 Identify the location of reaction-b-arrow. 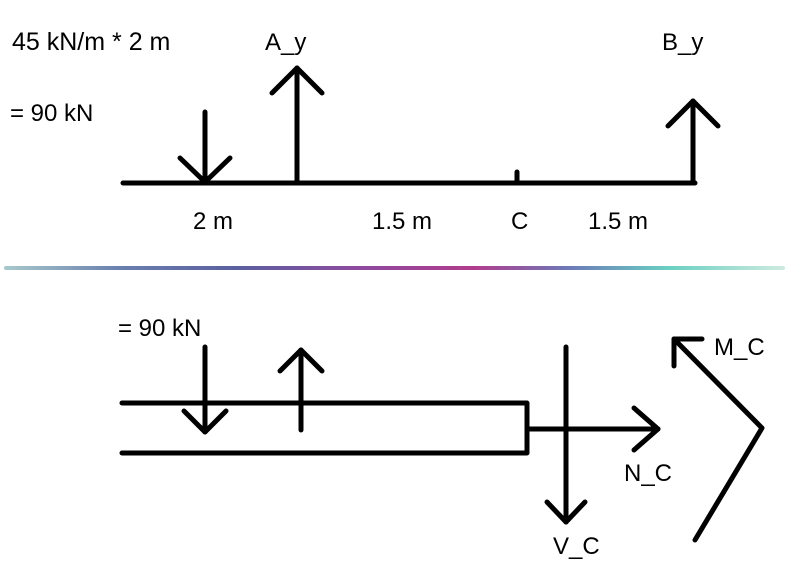
(693, 142).